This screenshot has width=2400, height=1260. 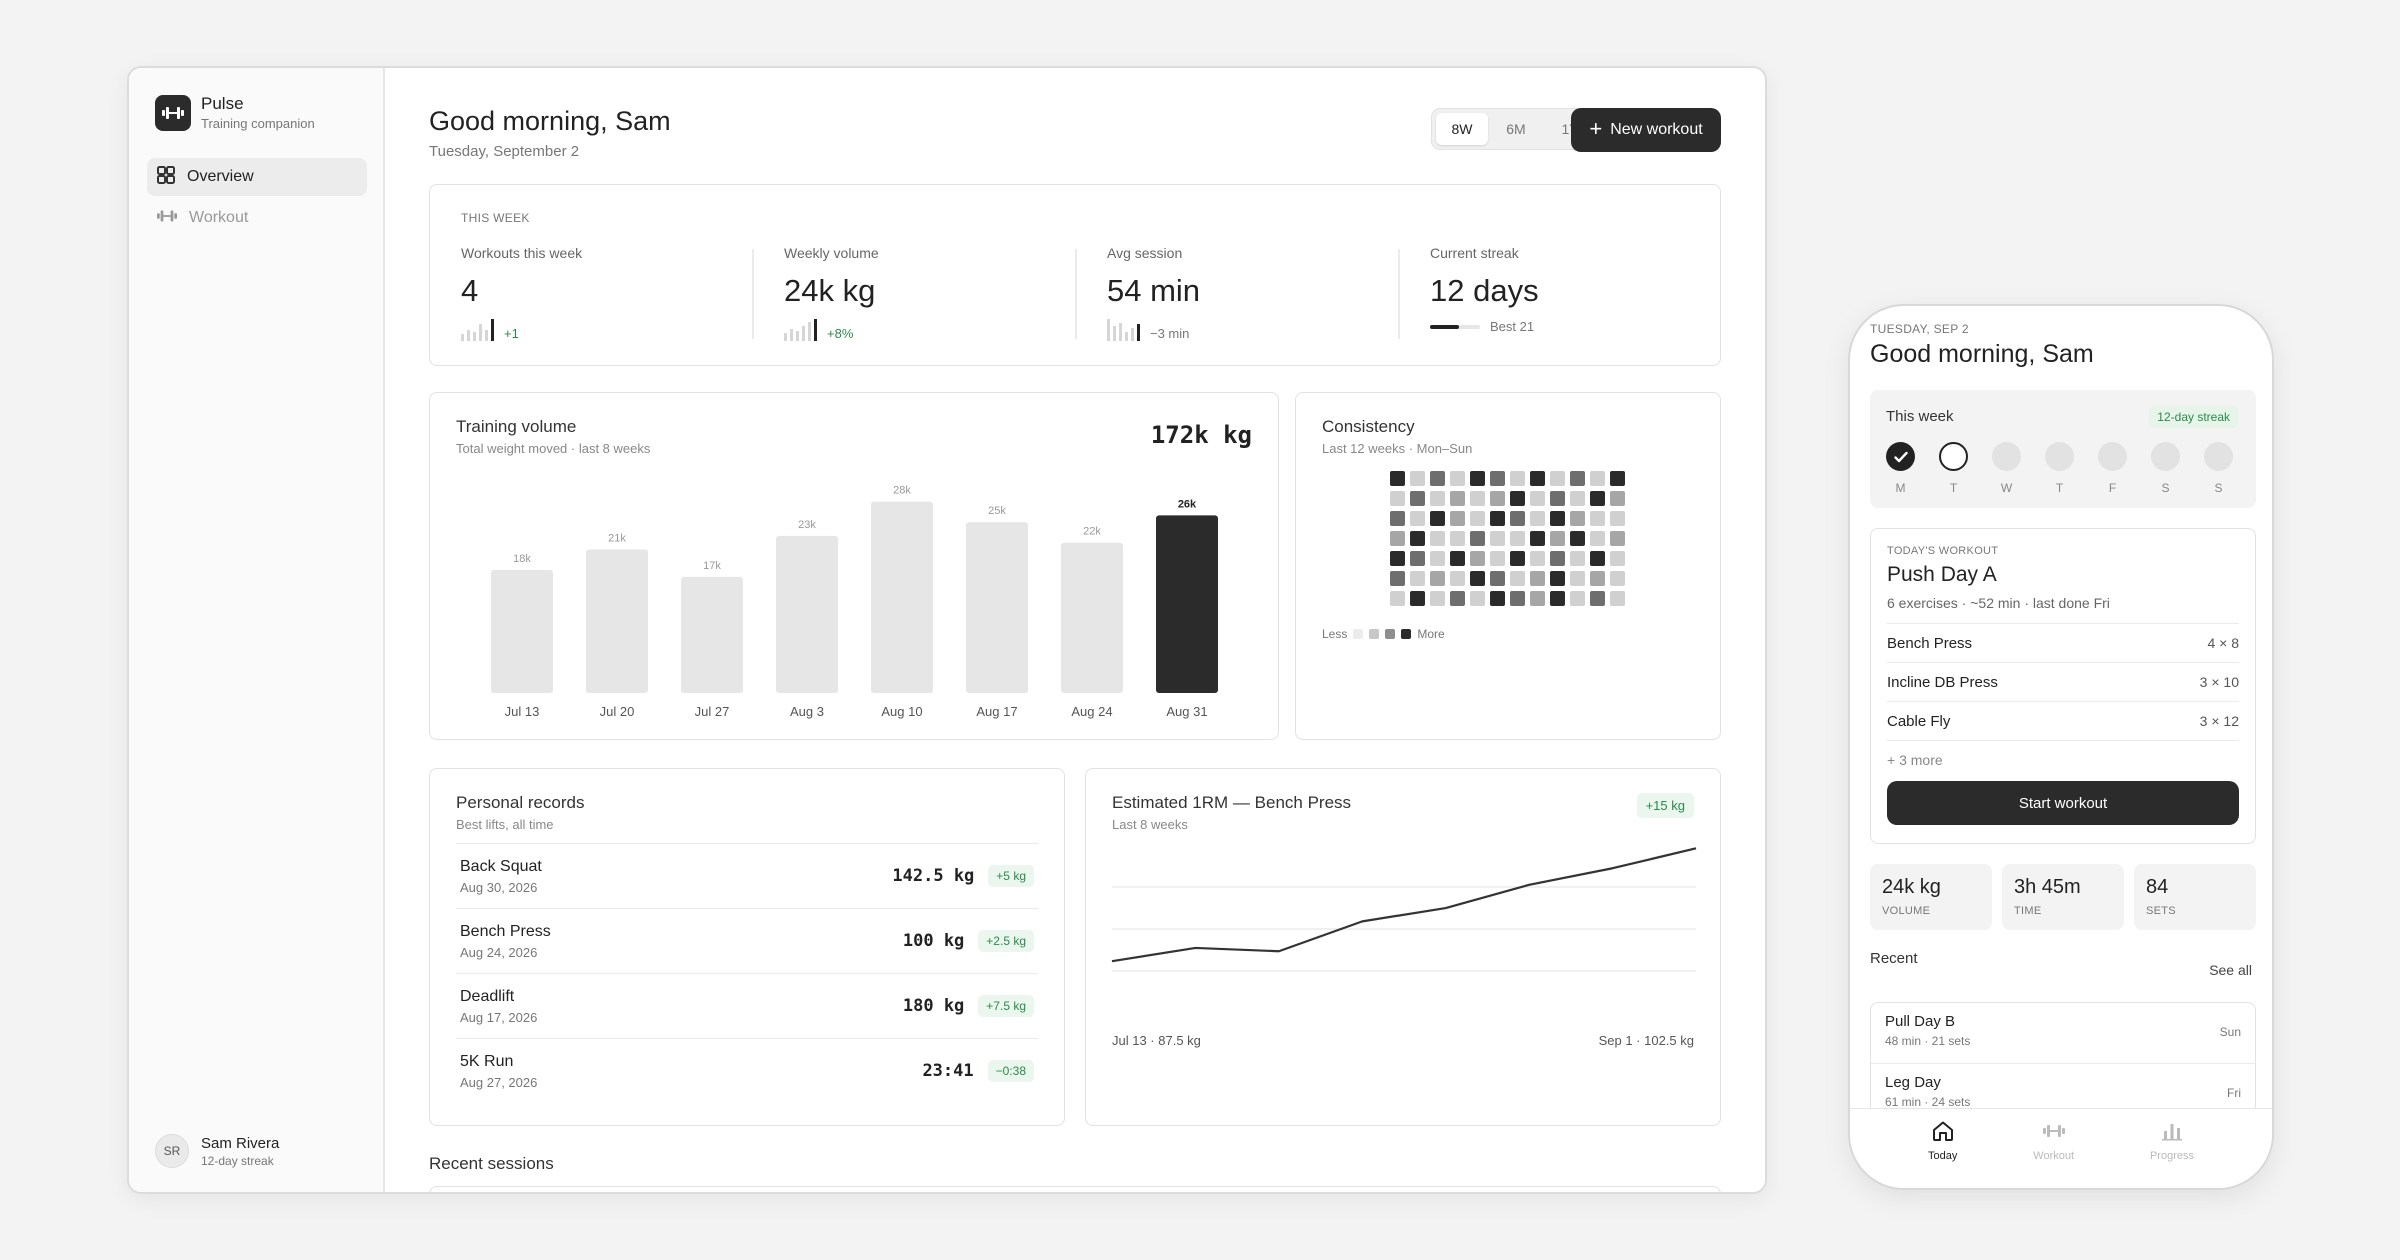 I want to click on user-profile: SR Sam Rivera 12-day streak, so click(x=217, y=1151).